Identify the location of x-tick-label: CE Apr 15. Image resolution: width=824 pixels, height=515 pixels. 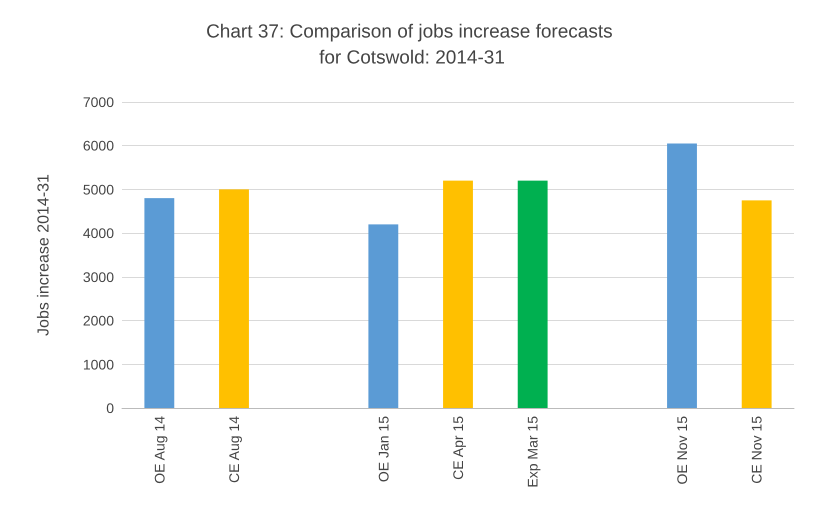
(458, 448).